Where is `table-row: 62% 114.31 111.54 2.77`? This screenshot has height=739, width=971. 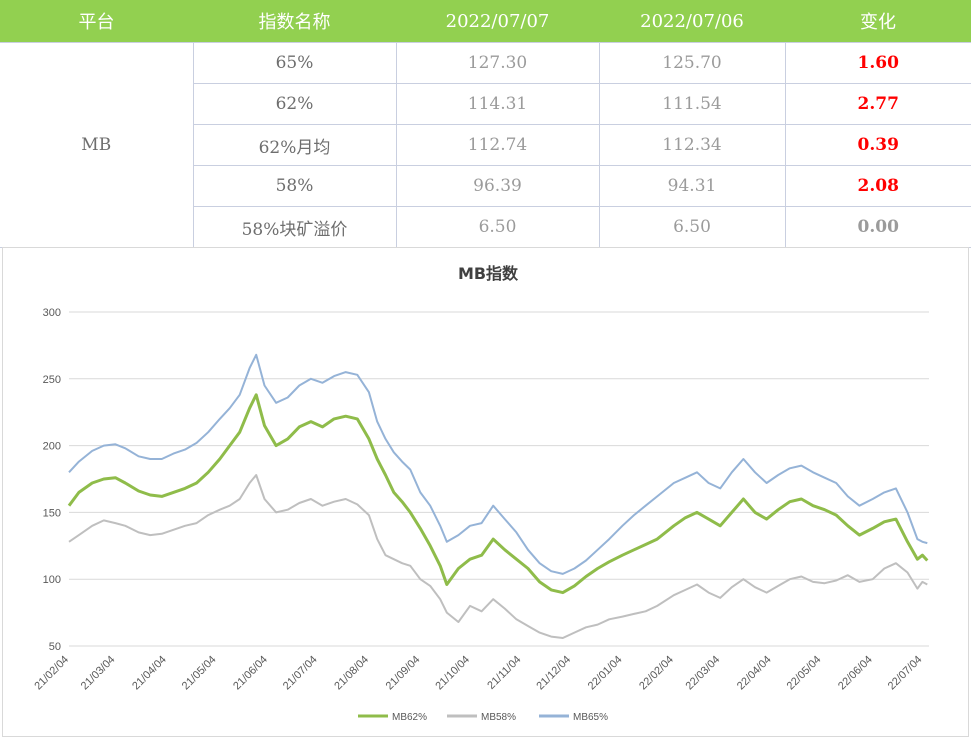 table-row: 62% 114.31 111.54 2.77 is located at coordinates (485, 104).